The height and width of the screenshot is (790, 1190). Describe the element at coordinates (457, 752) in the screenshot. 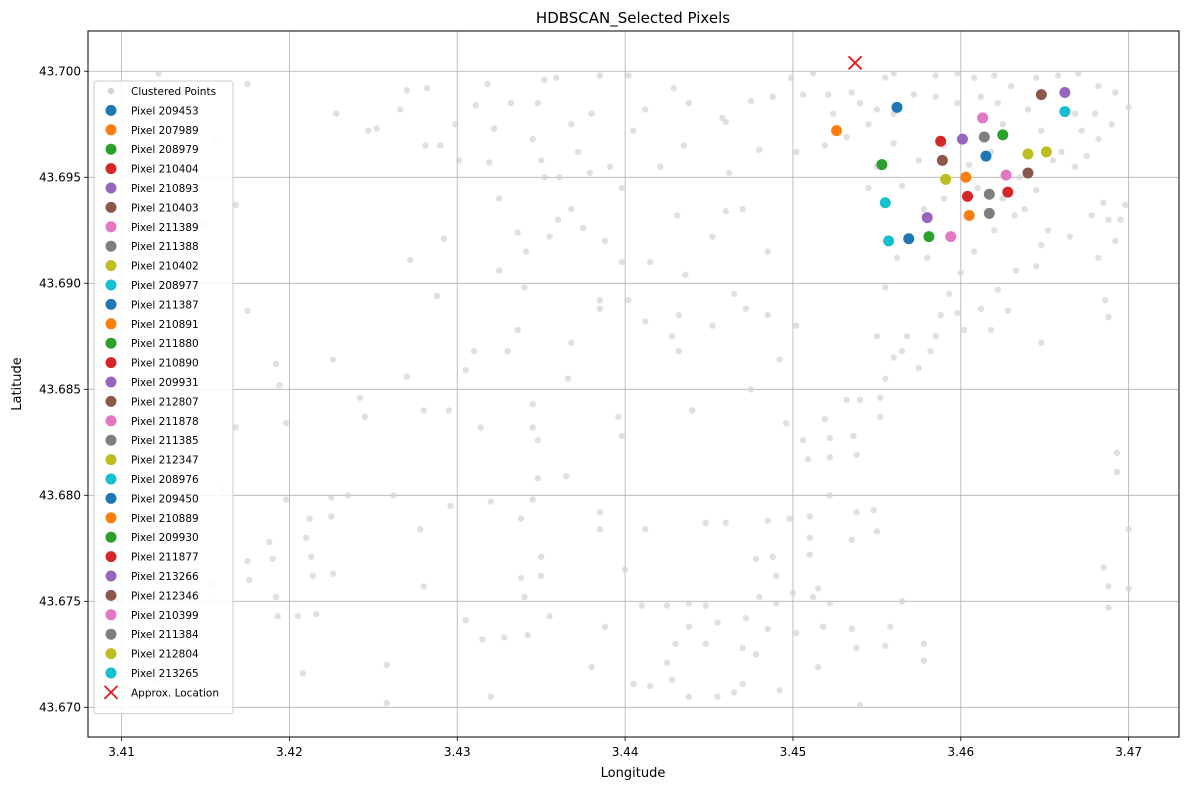

I see `x-tick-label: 3.43` at that location.